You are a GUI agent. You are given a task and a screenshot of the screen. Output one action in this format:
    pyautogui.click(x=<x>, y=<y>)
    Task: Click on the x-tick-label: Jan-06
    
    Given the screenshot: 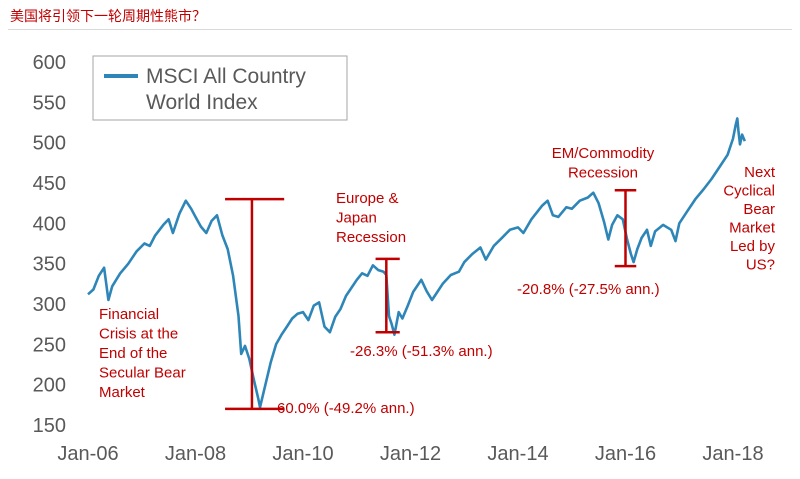 What is the action you would take?
    pyautogui.click(x=87, y=454)
    